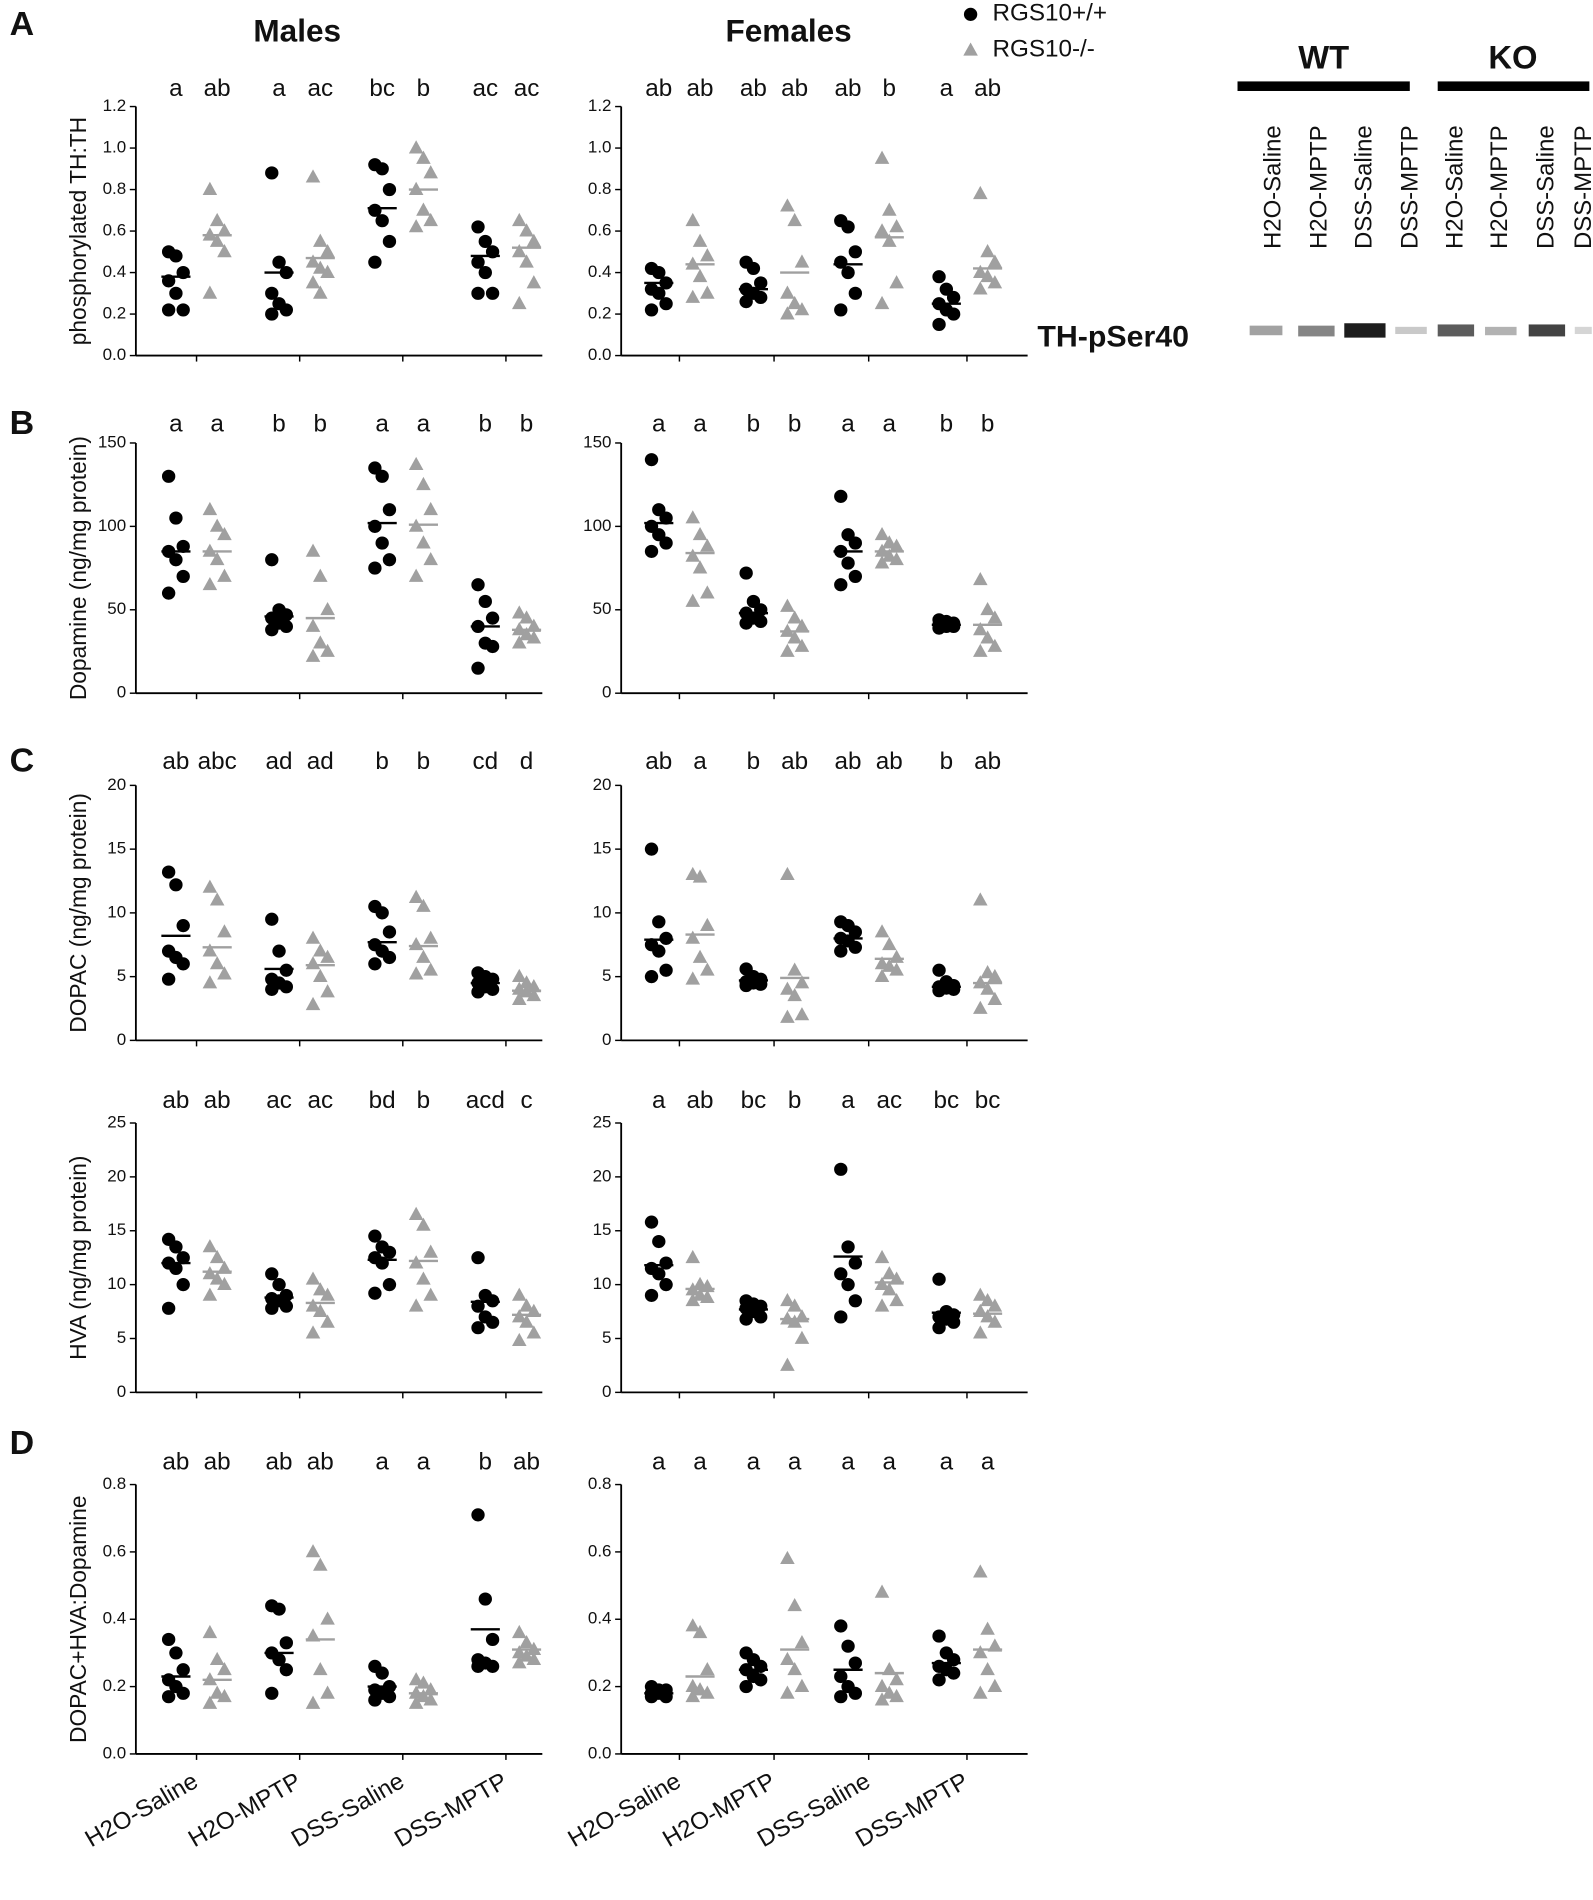  I want to click on y-tick-label: 50, so click(116, 608).